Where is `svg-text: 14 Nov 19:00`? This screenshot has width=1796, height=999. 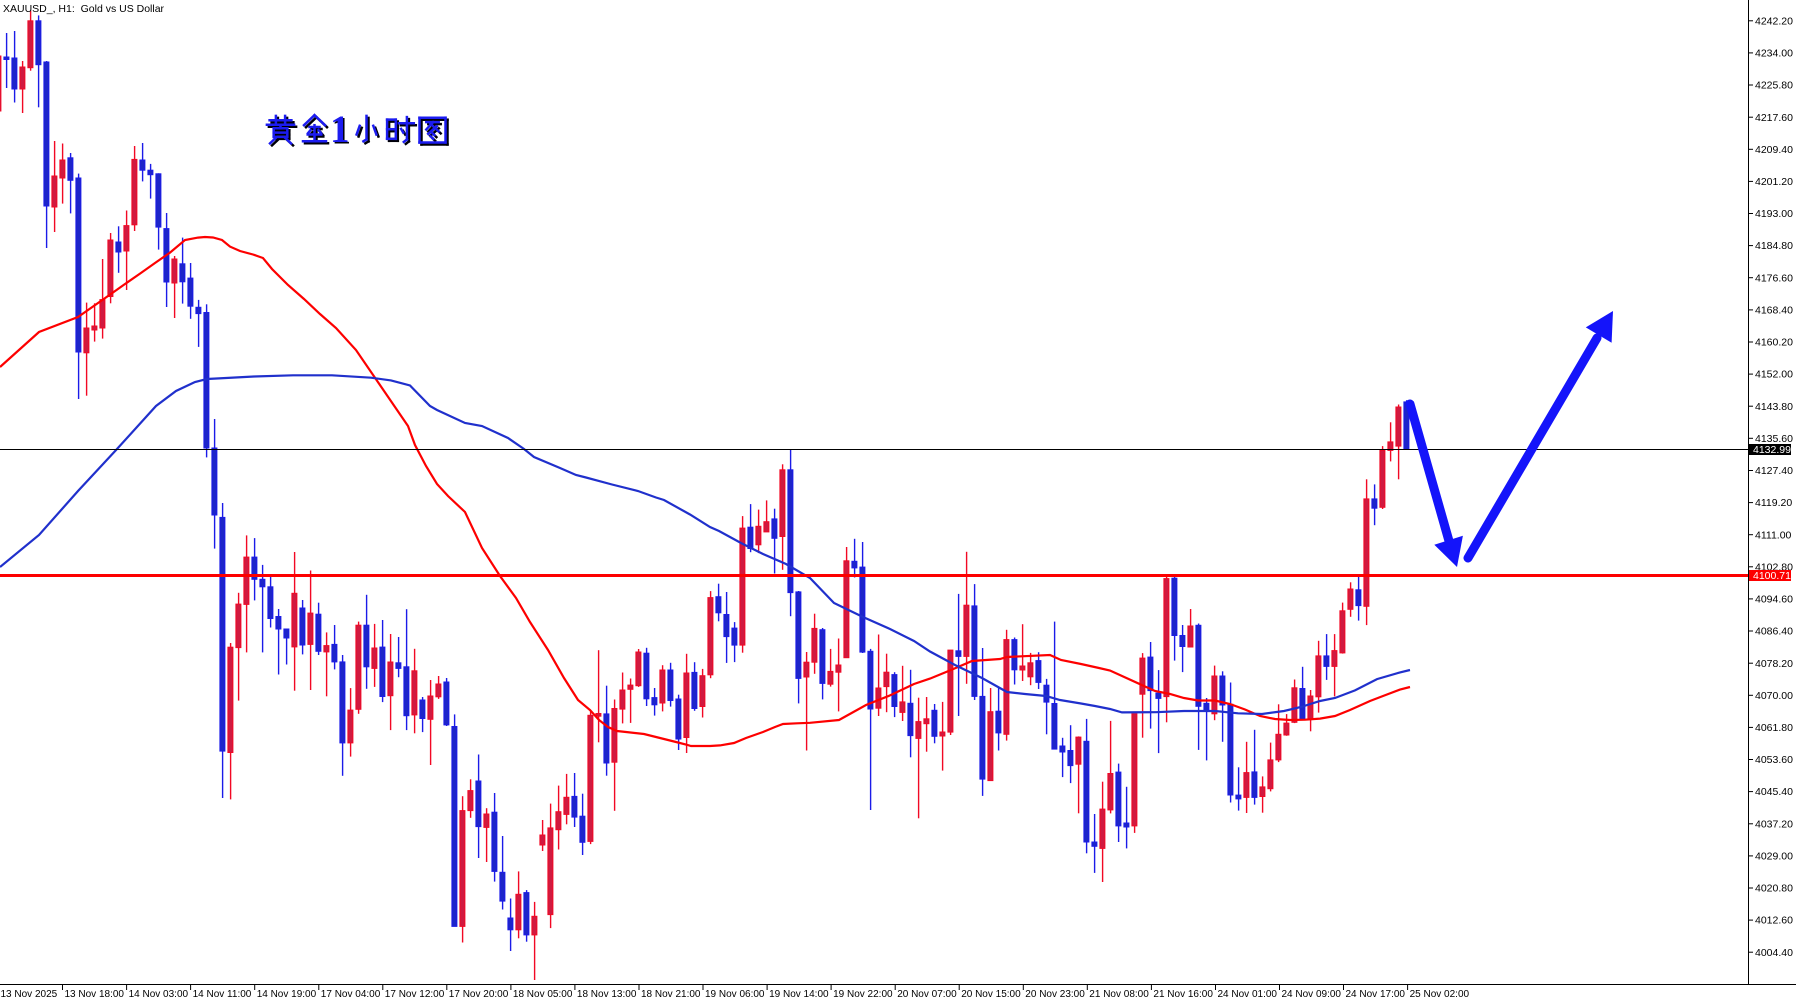
svg-text: 14 Nov 19:00 is located at coordinates (287, 994).